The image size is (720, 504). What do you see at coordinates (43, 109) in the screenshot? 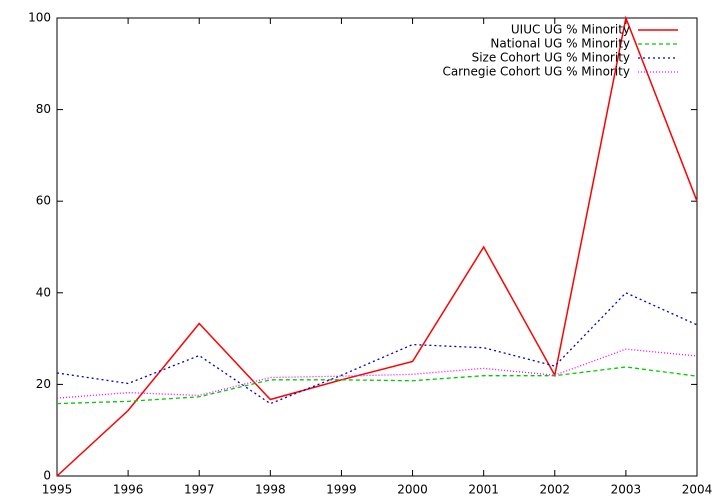
I see `y-tick-label: 80` at bounding box center [43, 109].